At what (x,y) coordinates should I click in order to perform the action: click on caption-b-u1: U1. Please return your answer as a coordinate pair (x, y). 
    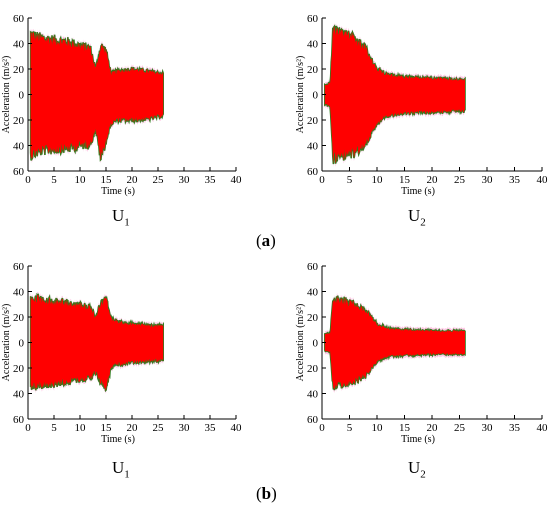
    Looking at the image, I should click on (121, 469).